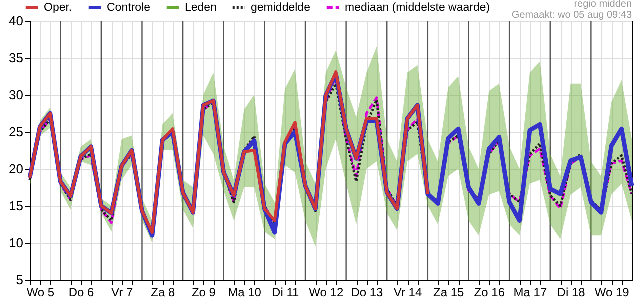 The image size is (635, 300). I want to click on legend-label: gemiddelde, so click(280, 8).